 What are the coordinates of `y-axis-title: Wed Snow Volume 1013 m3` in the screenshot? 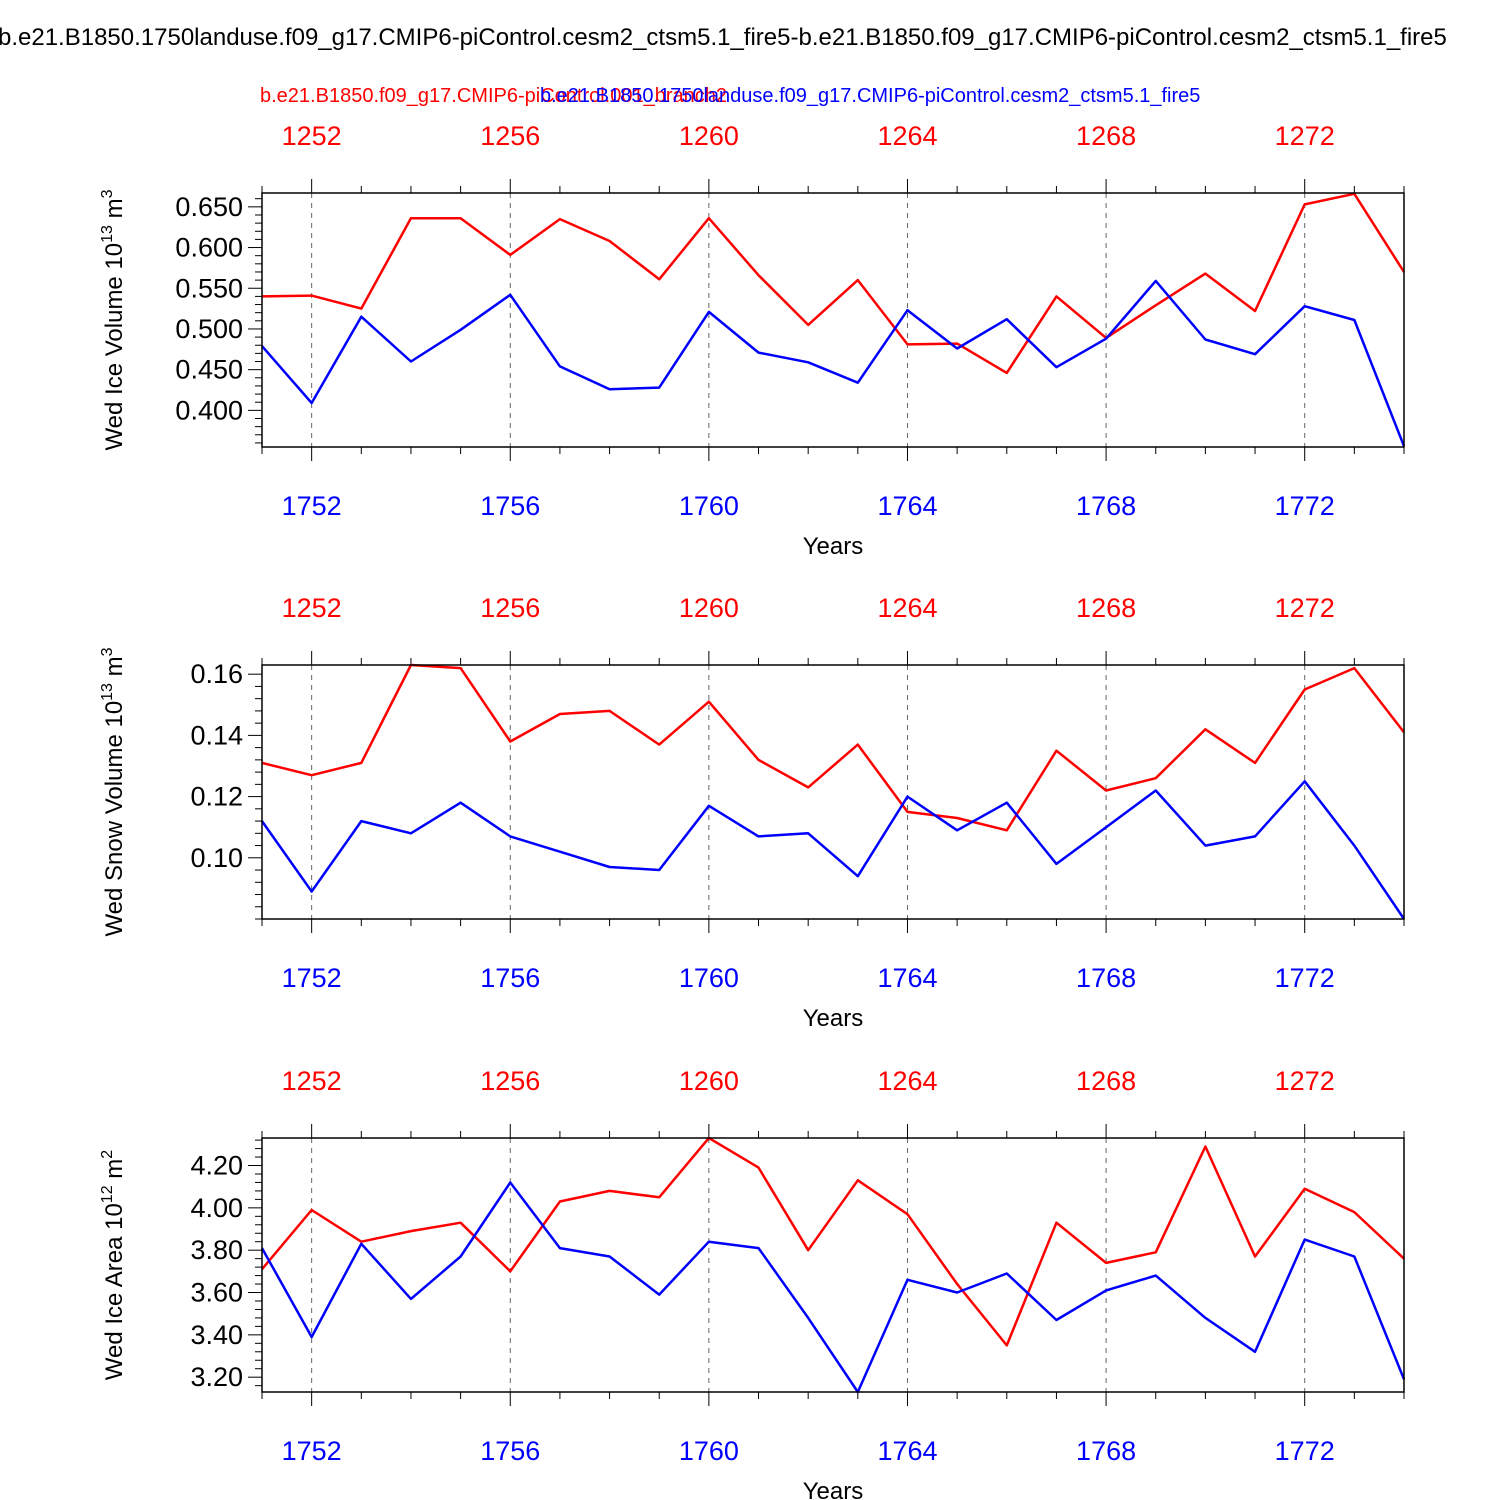 It's located at (113, 791).